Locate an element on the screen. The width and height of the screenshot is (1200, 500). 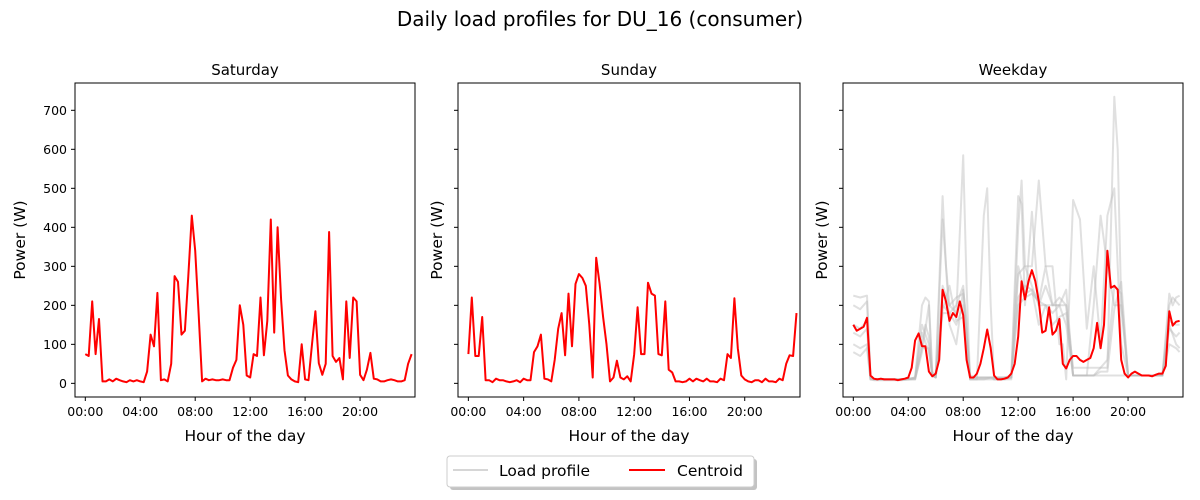
panel-title: Weekday is located at coordinates (1013, 70).